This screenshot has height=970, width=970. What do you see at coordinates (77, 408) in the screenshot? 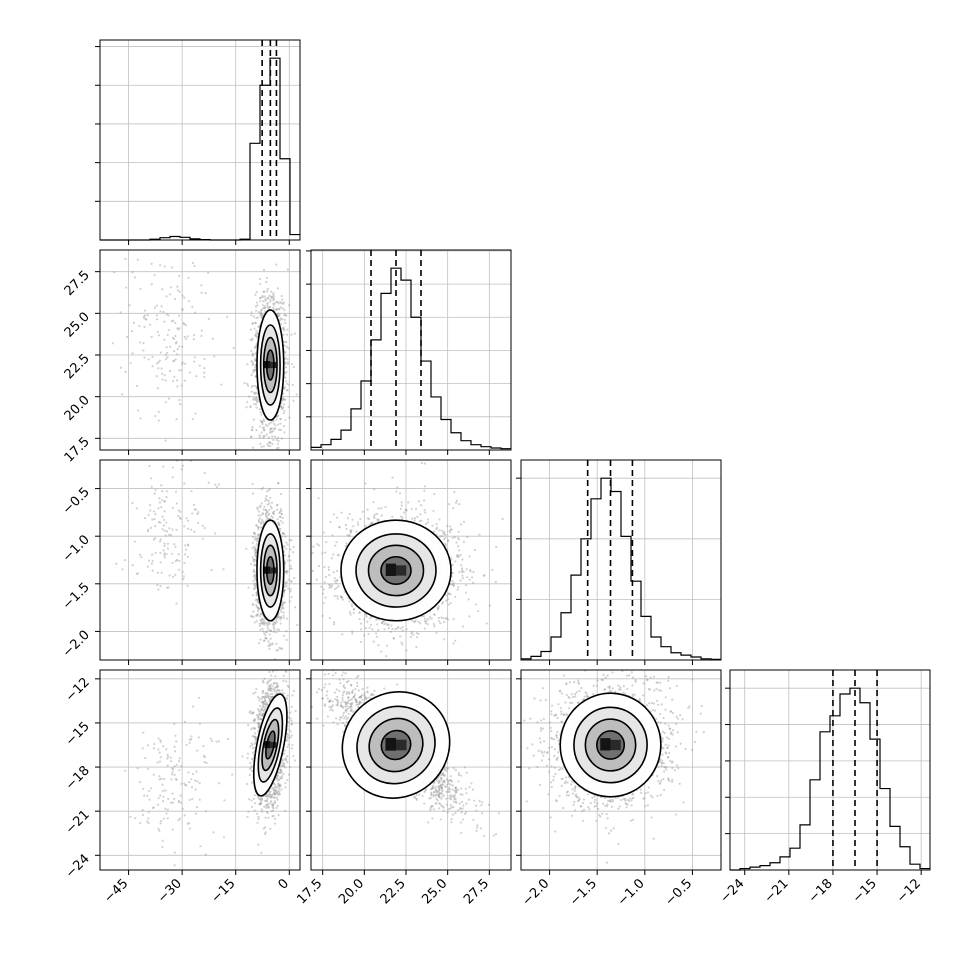
I see `y-tick-label: 20.0` at bounding box center [77, 408].